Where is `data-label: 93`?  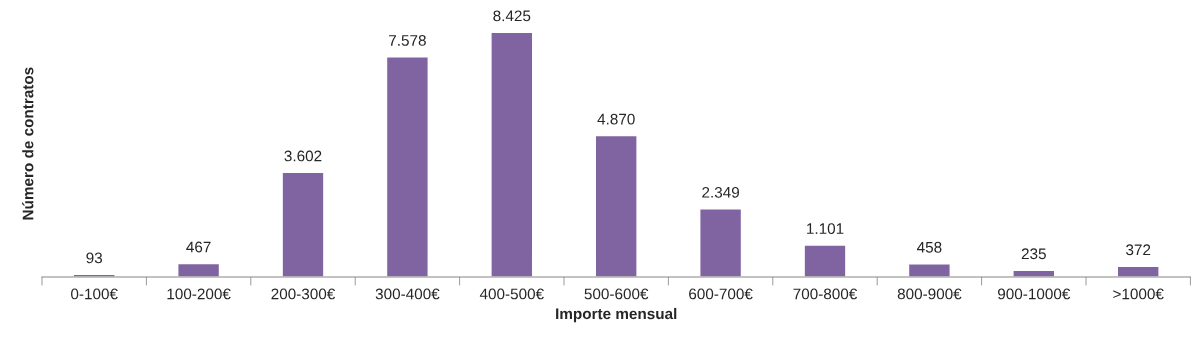
data-label: 93 is located at coordinates (94, 258).